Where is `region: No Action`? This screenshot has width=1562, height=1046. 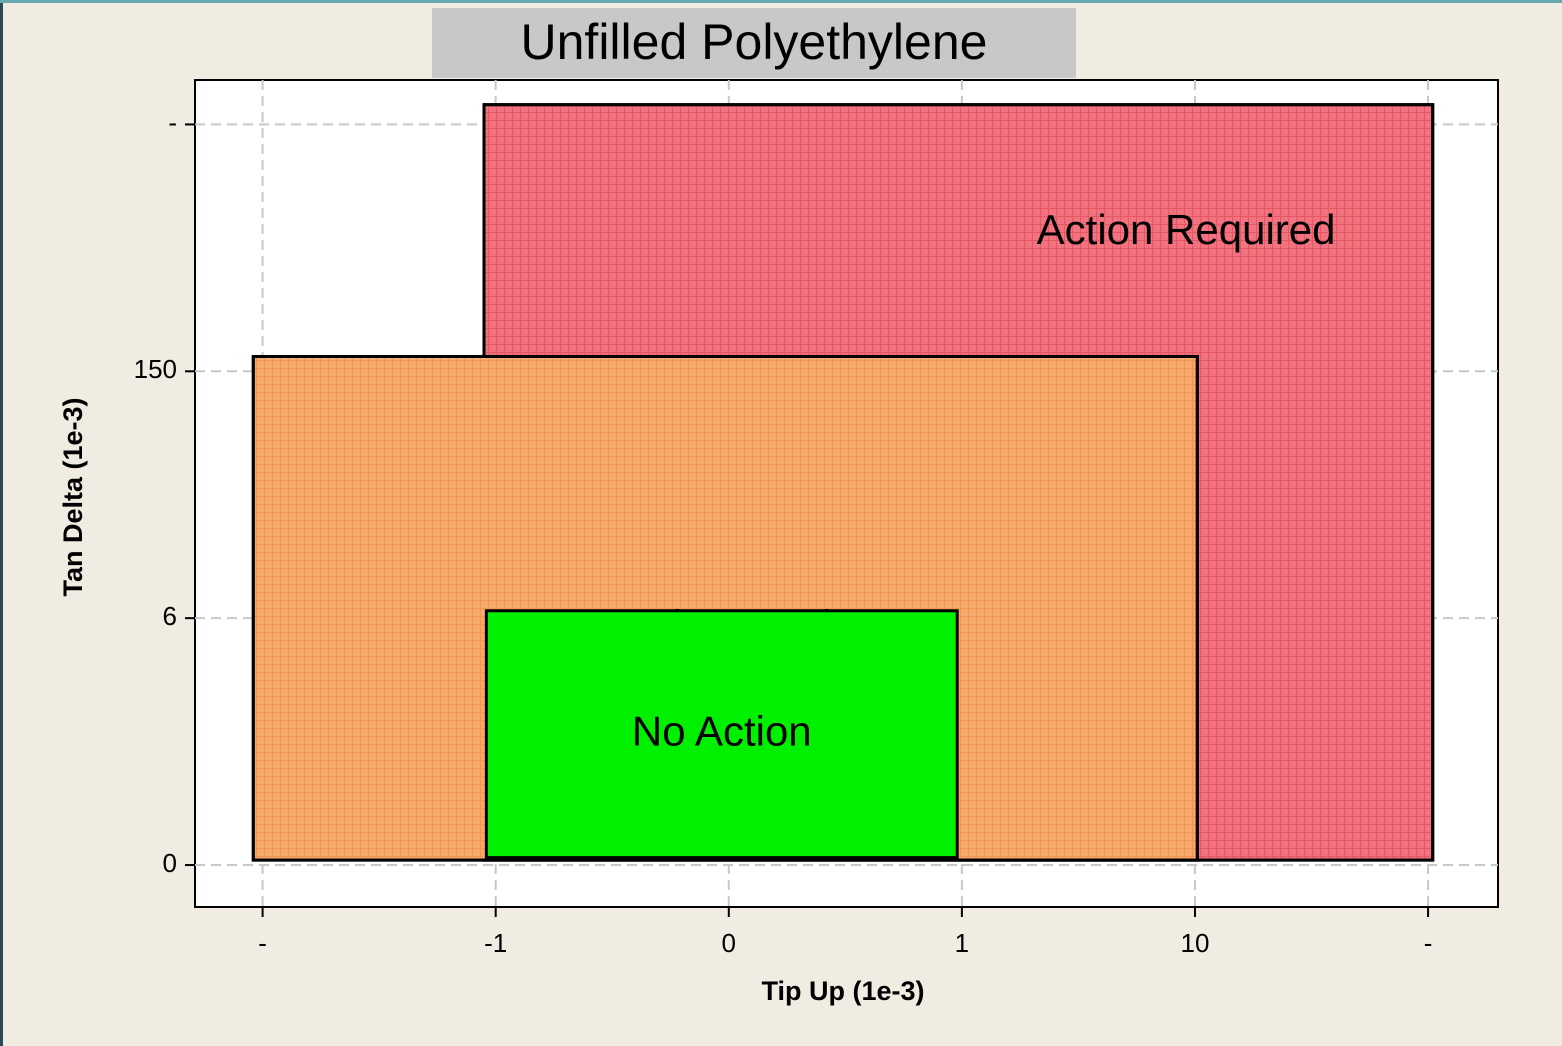 region: No Action is located at coordinates (721, 734).